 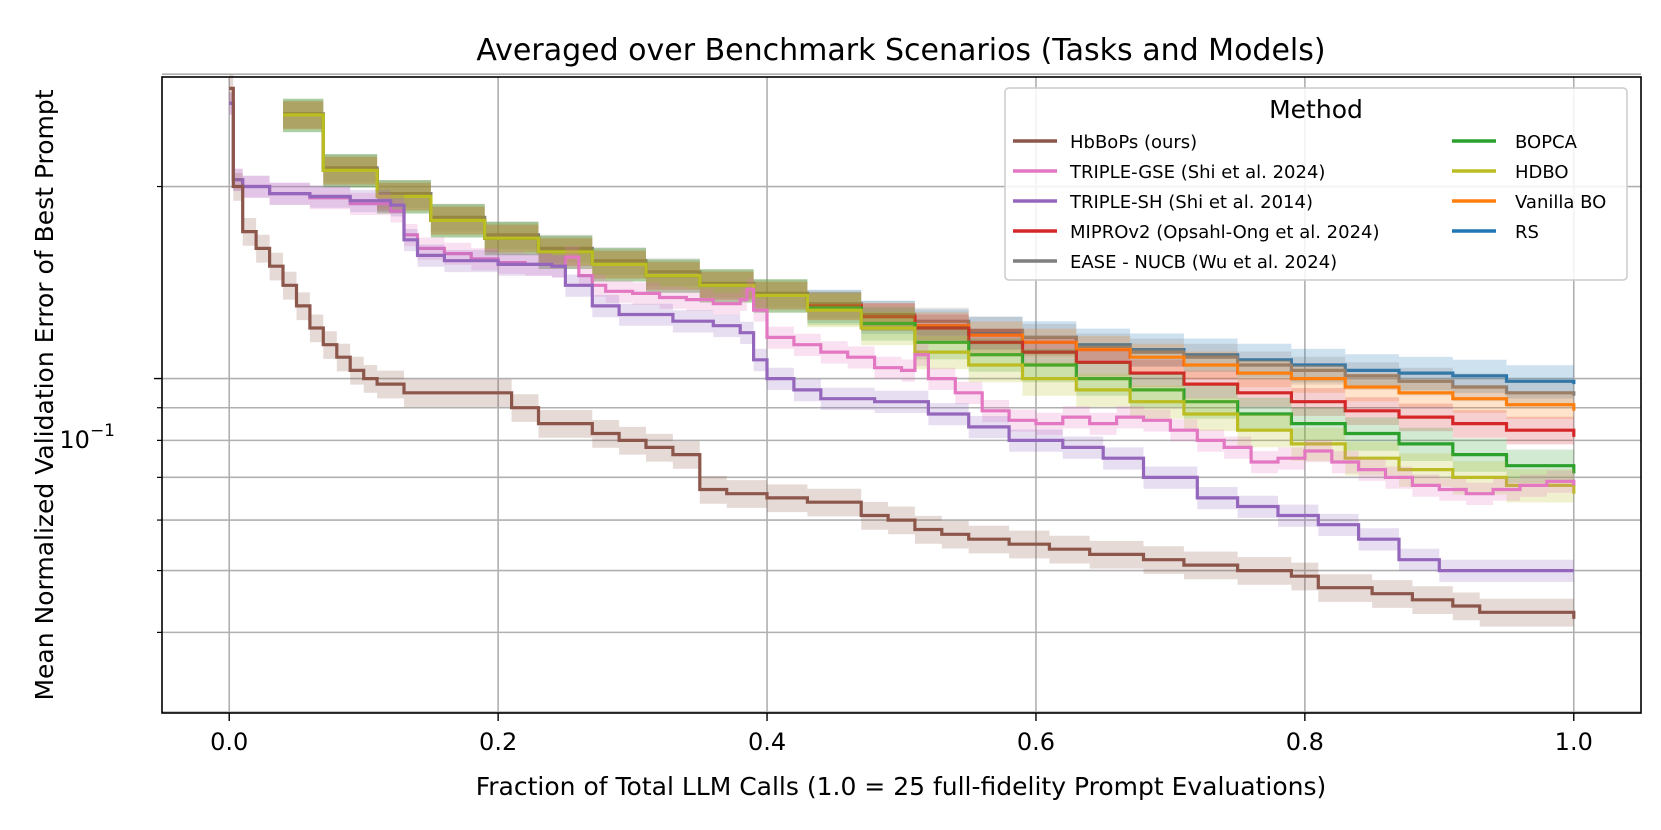 I want to click on x-tick-label: 0.4, so click(x=767, y=742).